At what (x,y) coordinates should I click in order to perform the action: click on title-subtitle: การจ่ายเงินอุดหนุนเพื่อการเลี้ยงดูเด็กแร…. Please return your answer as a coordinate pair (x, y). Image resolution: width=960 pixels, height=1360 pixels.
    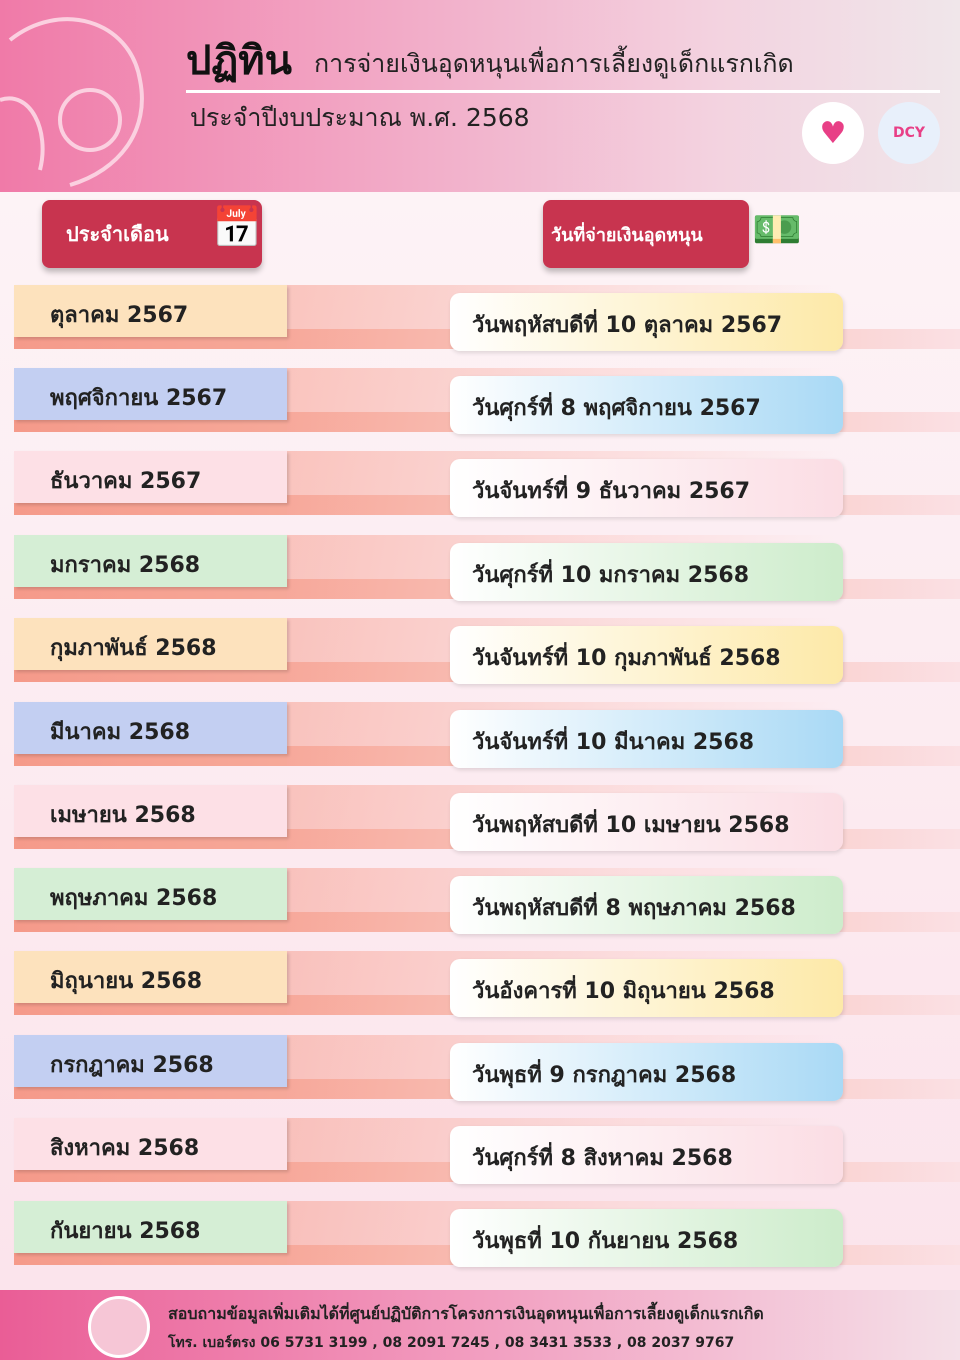
    Looking at the image, I should click on (554, 63).